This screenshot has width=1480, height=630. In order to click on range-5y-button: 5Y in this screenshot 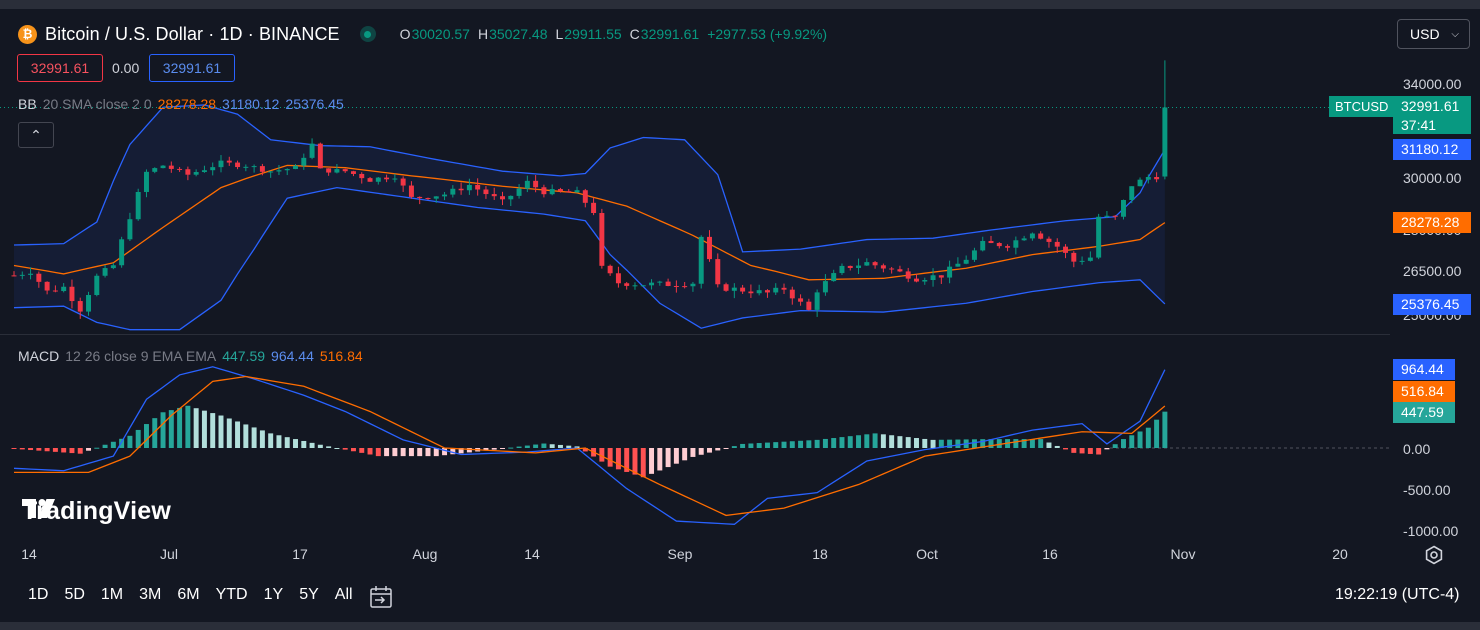, I will do `click(309, 594)`.